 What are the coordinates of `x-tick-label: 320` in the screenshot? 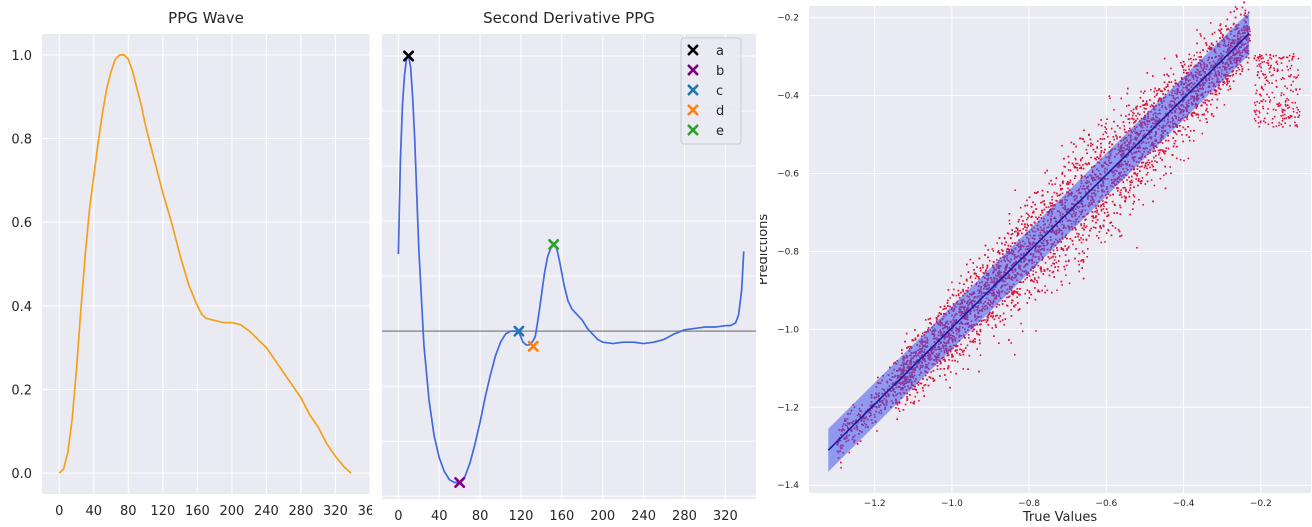 It's located at (725, 516).